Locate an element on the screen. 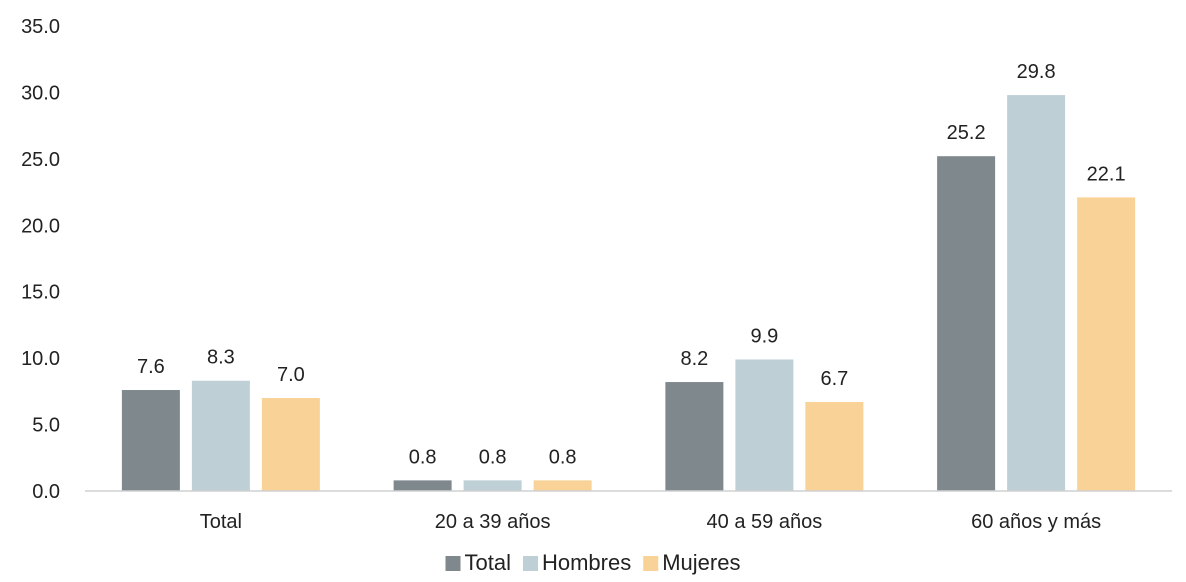 Image resolution: width=1186 pixels, height=582 pixels. x-tick-label: 60 años y más is located at coordinates (1036, 522).